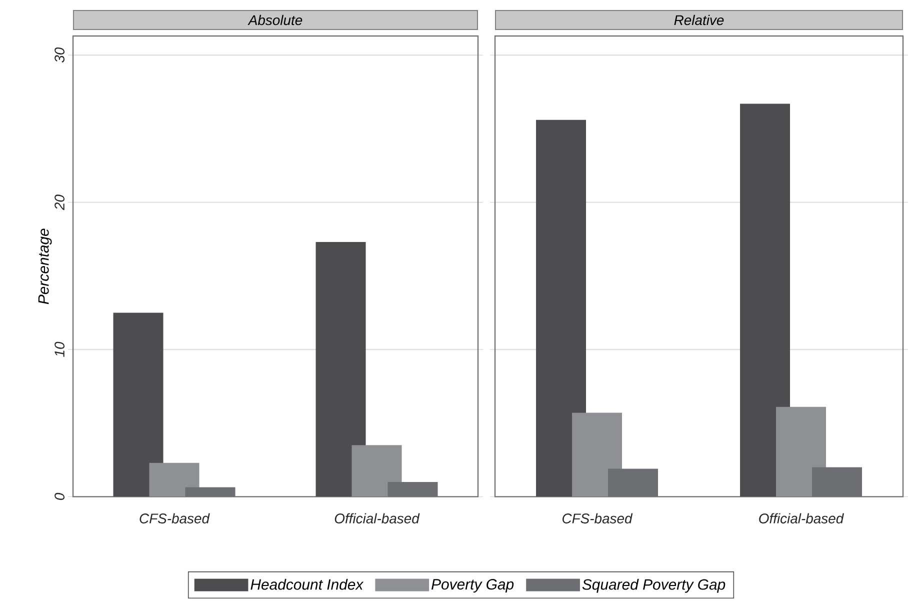  Describe the element at coordinates (654, 585) in the screenshot. I see `legend-label: Squared Poverty Gap` at that location.